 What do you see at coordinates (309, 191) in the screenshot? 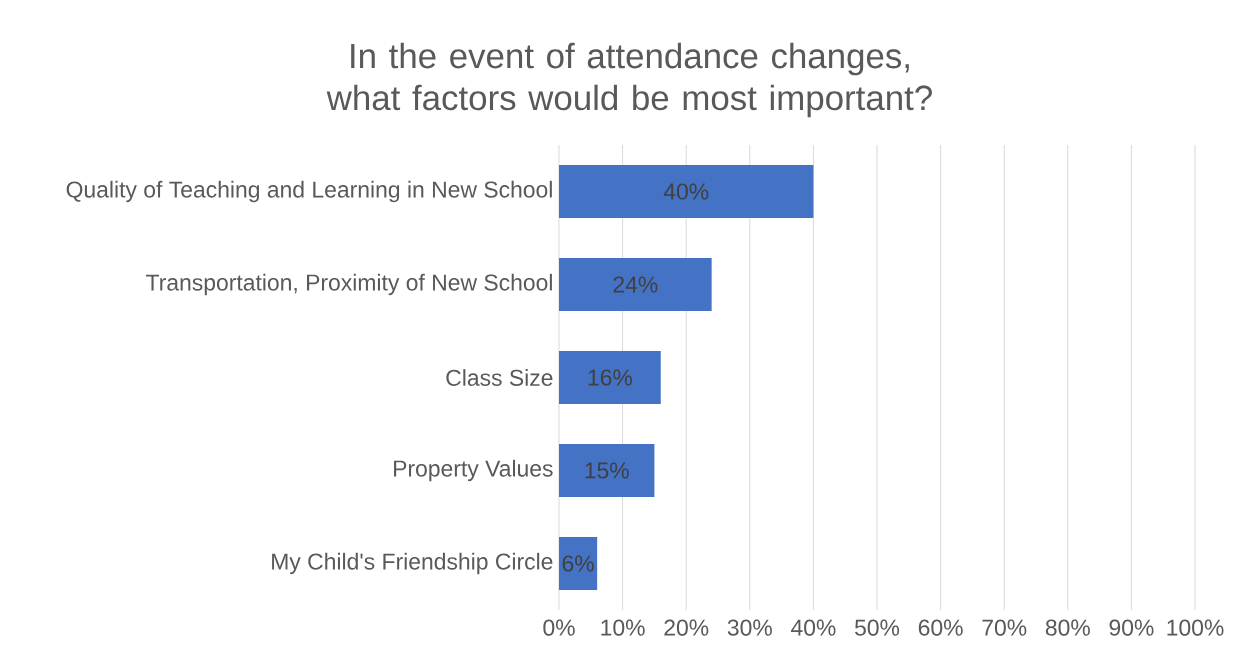
I see `y-tick-label: Quality of Teaching and Learning in New School` at bounding box center [309, 191].